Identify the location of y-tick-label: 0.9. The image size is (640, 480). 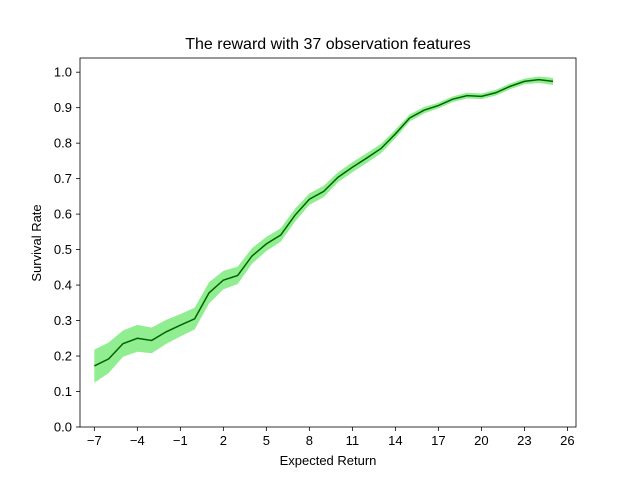
(63, 107).